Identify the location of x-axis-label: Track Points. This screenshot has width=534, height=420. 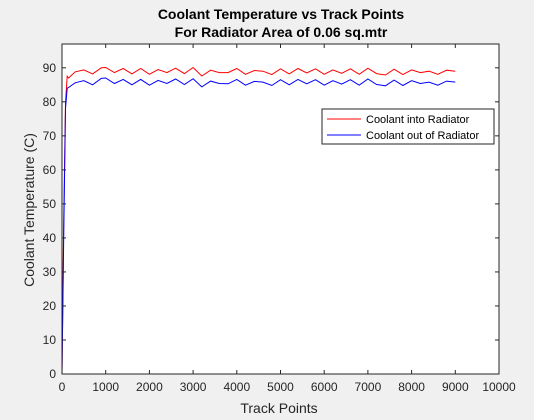
(278, 408).